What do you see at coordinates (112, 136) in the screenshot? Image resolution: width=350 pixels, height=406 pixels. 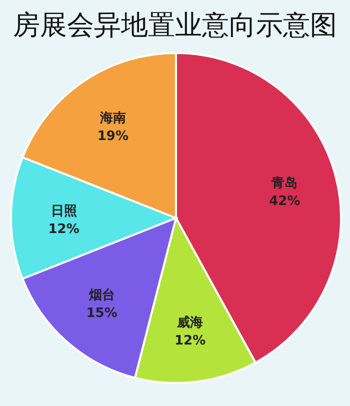 I see `data-label: 19%` at bounding box center [112, 136].